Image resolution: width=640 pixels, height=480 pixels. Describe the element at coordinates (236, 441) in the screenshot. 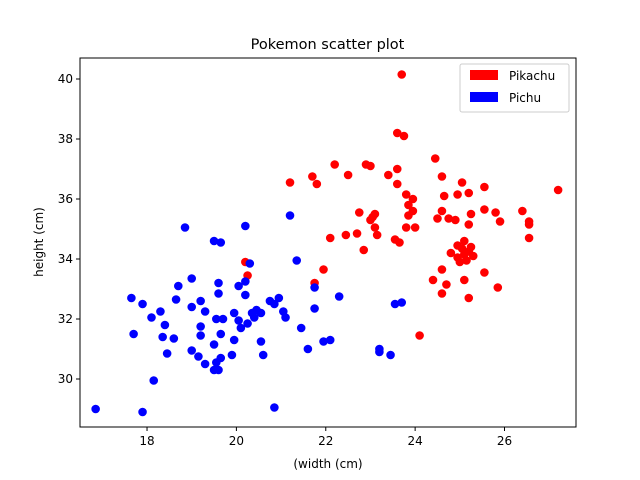

I see `x-tick-label: 20` at that location.